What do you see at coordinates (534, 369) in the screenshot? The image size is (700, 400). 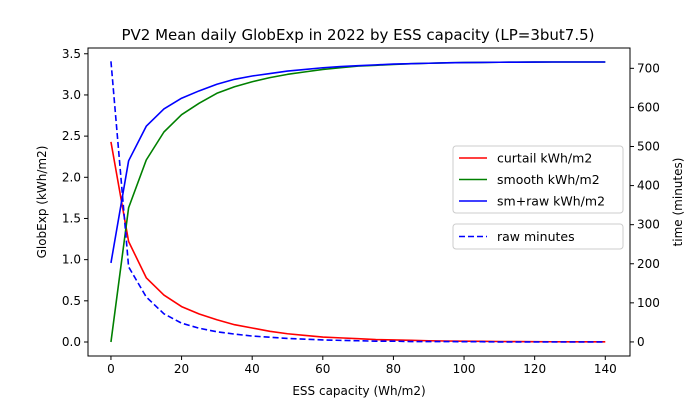 I see `x-tick-label: 120` at bounding box center [534, 369].